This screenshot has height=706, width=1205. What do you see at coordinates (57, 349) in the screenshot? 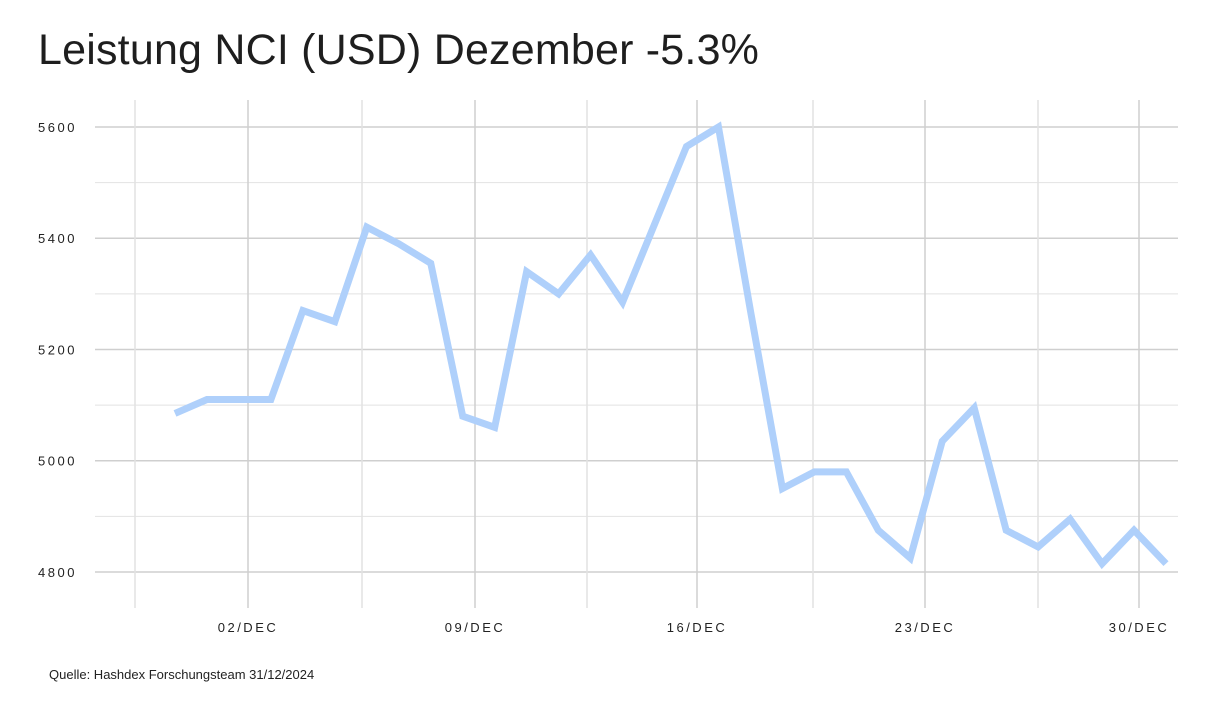
I see `y-tick-label: 5200` at bounding box center [57, 349].